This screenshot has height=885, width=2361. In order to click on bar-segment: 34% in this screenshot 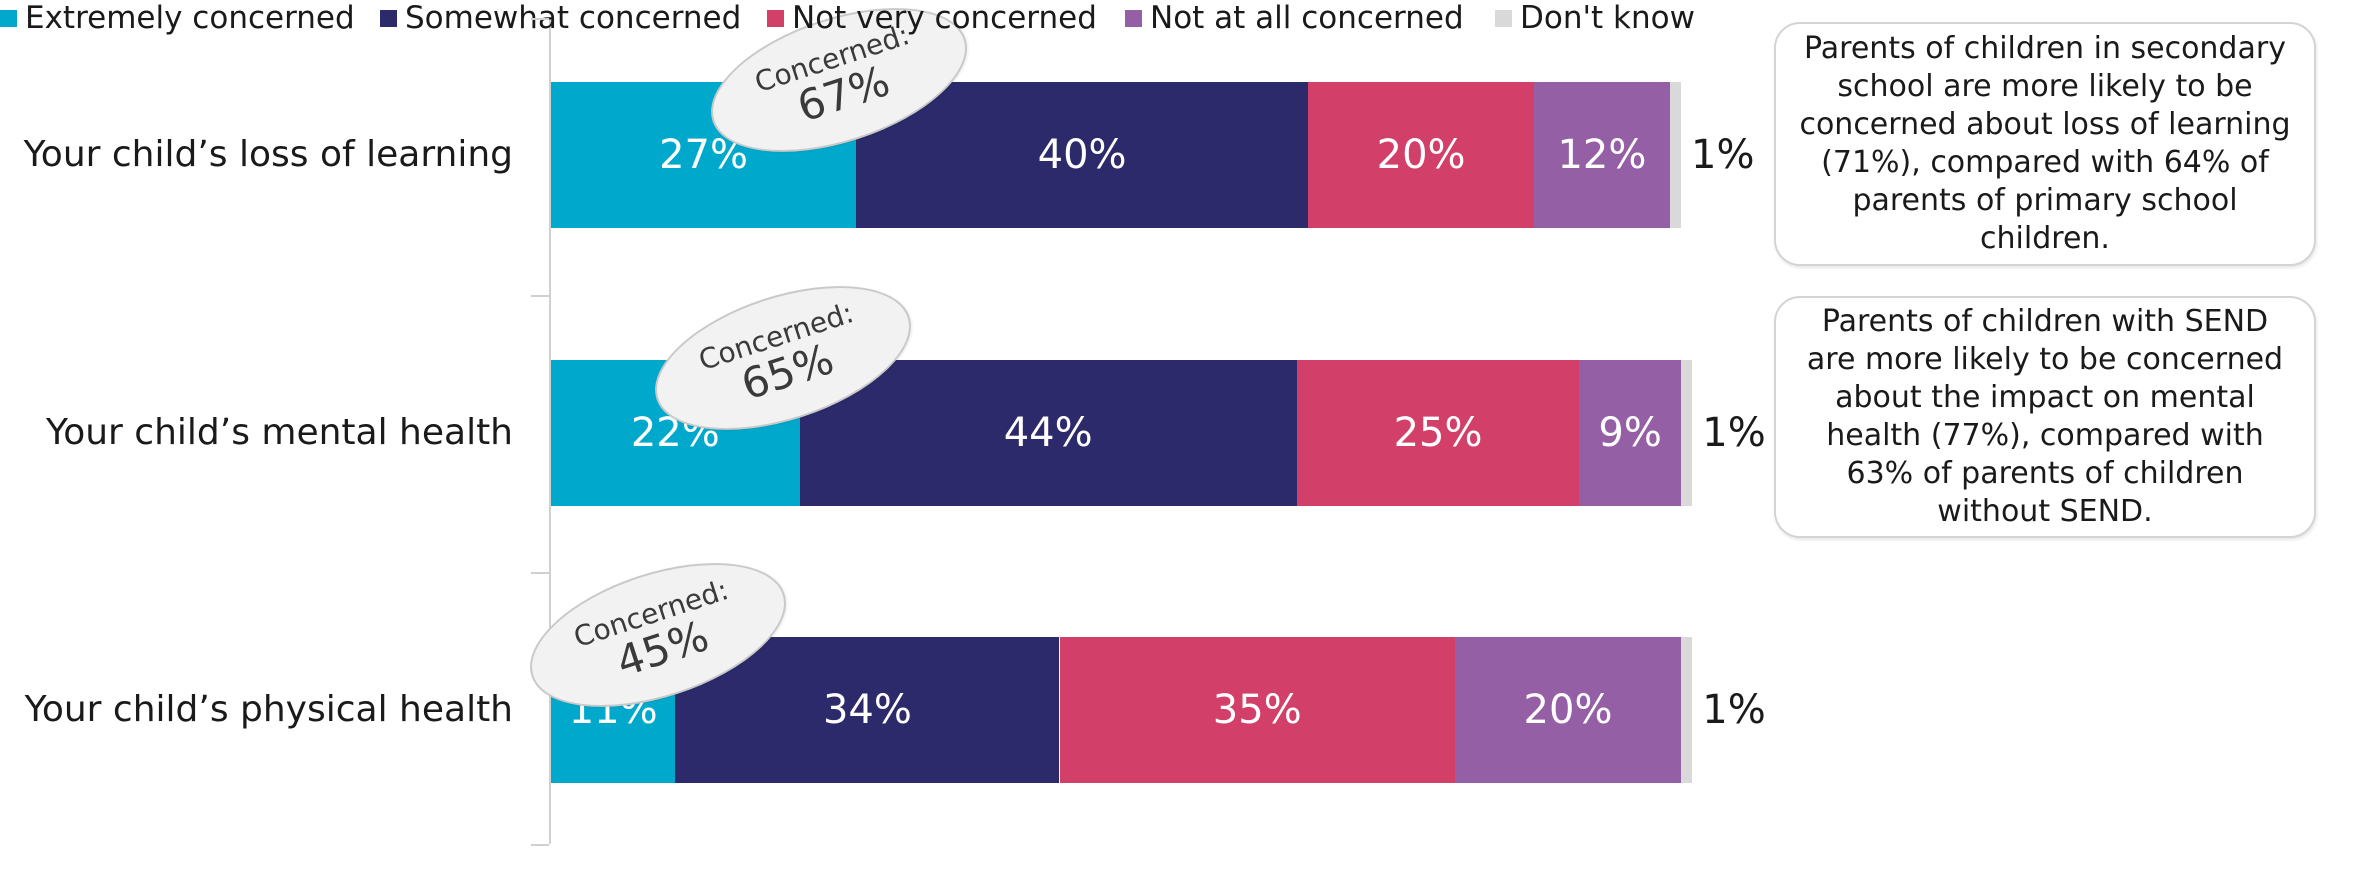, I will do `click(867, 710)`.